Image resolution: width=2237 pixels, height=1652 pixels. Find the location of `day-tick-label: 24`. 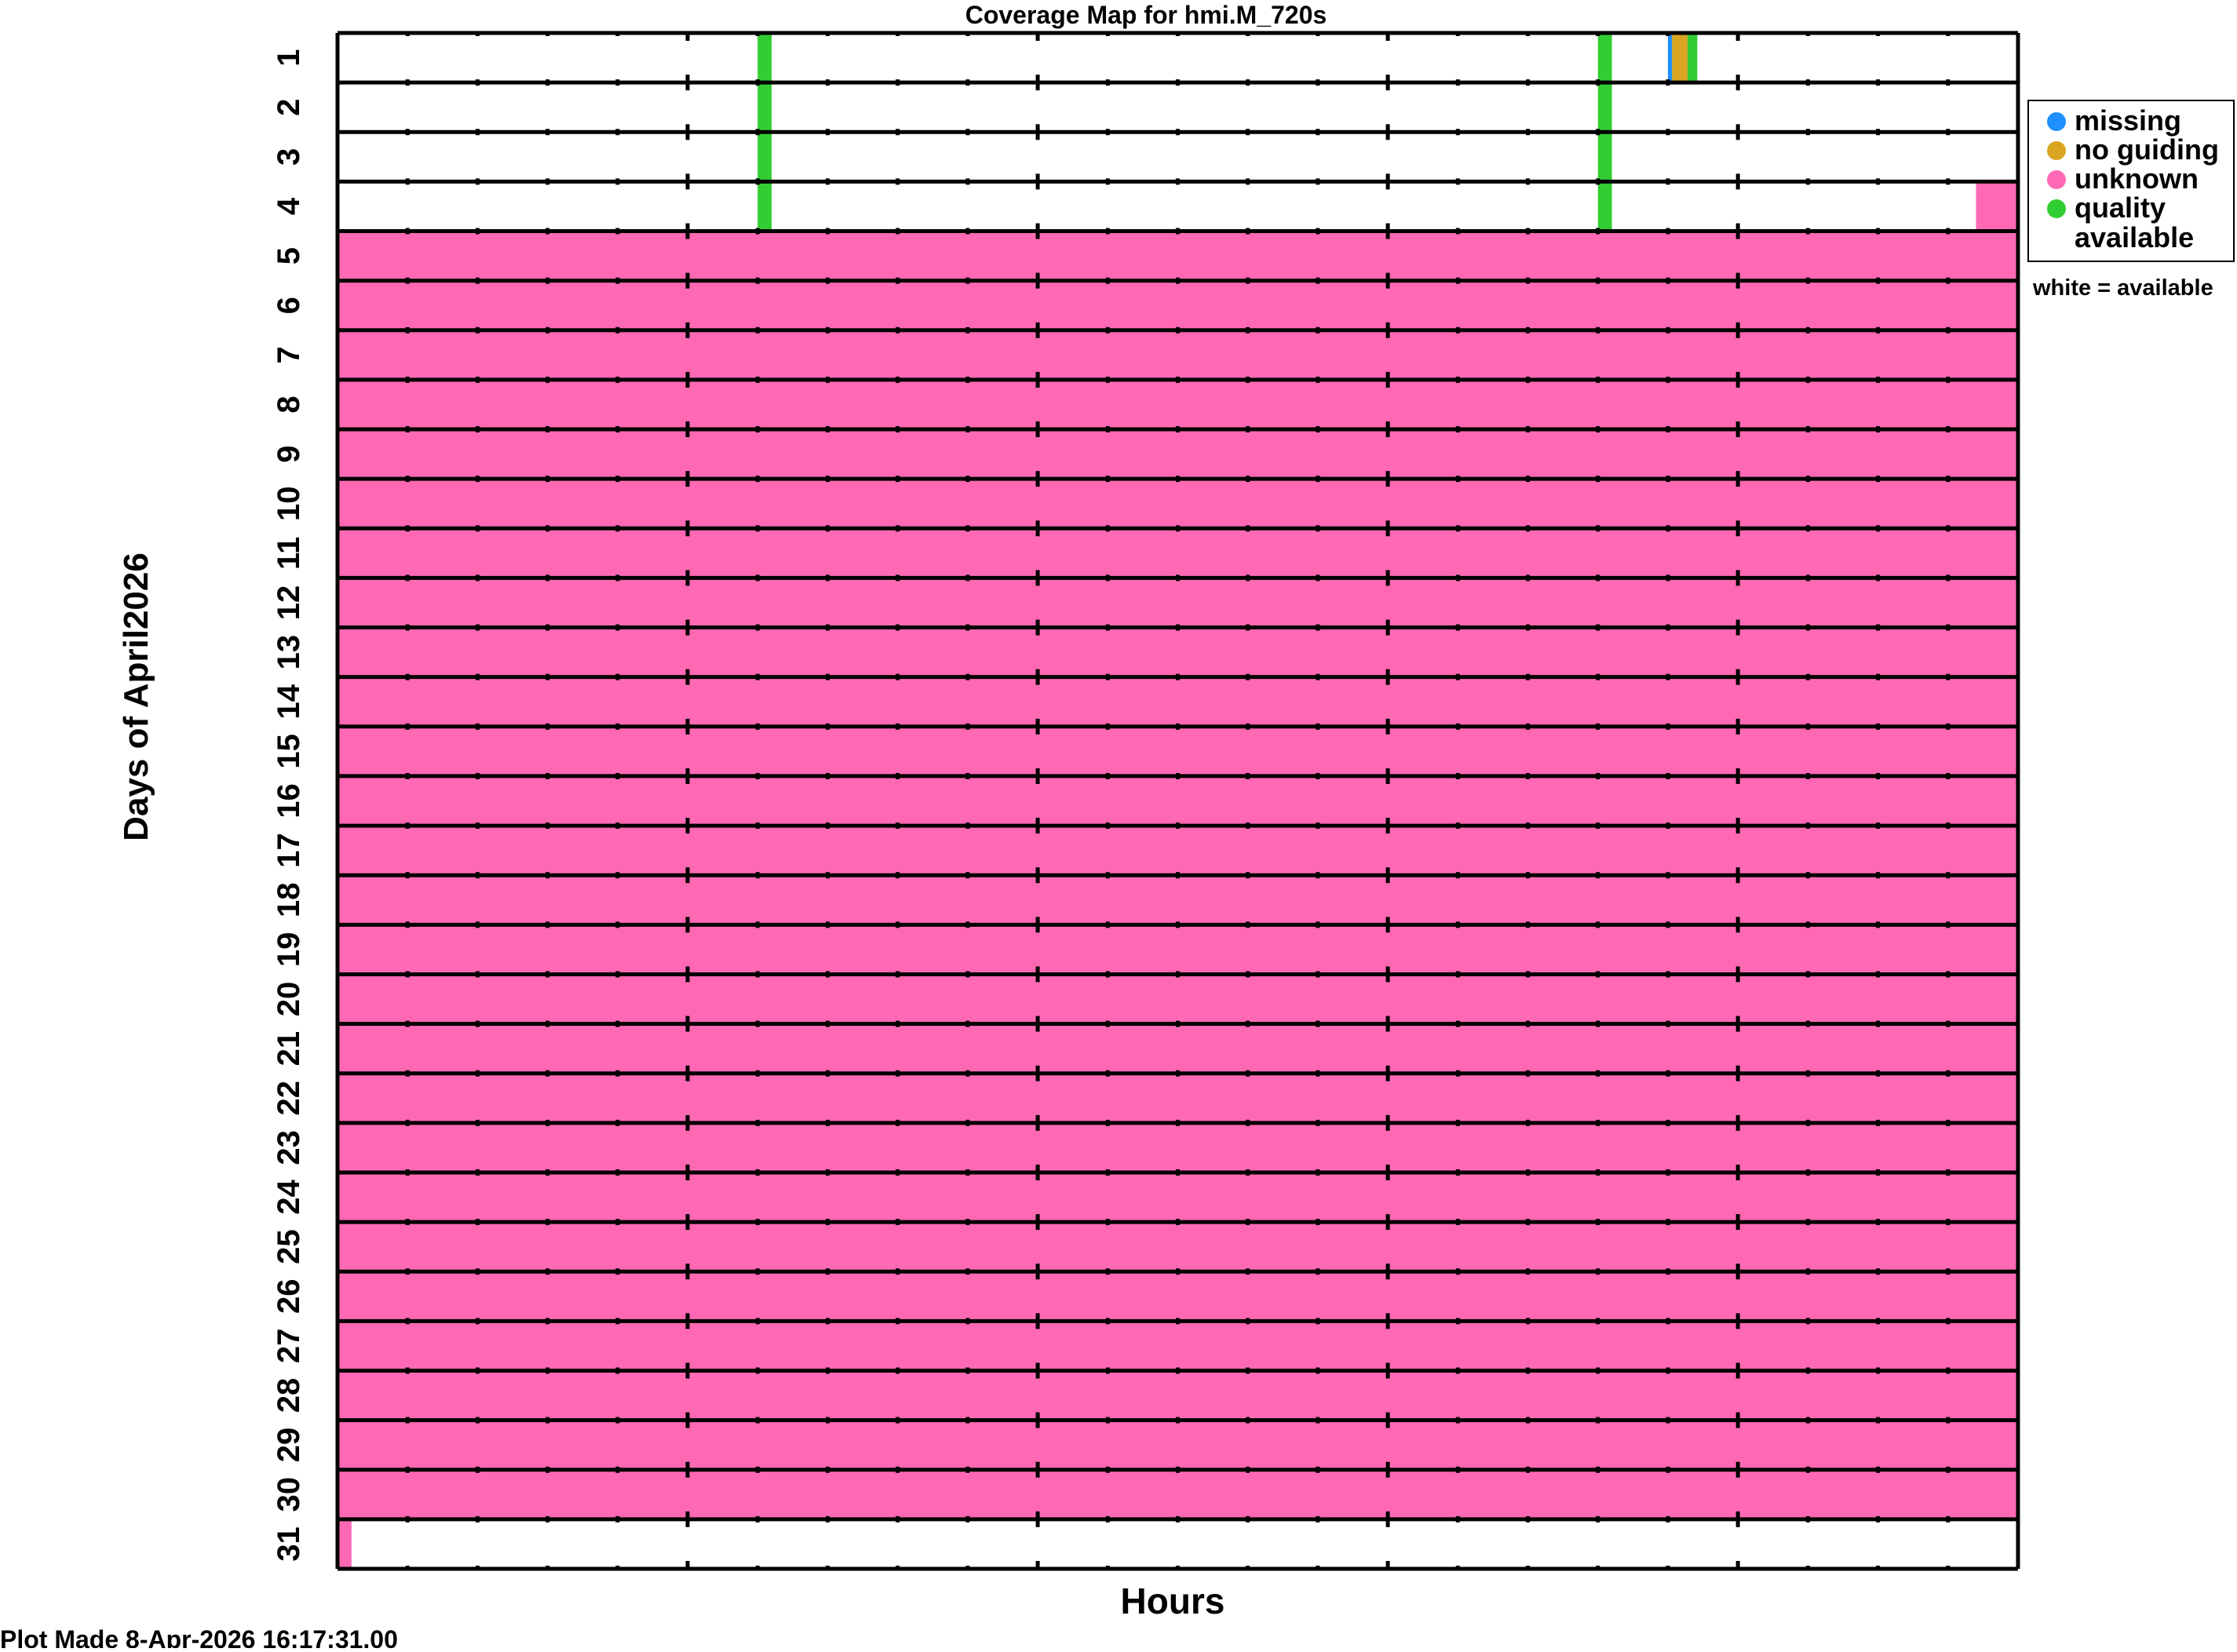

day-tick-label: 24 is located at coordinates (289, 1197).